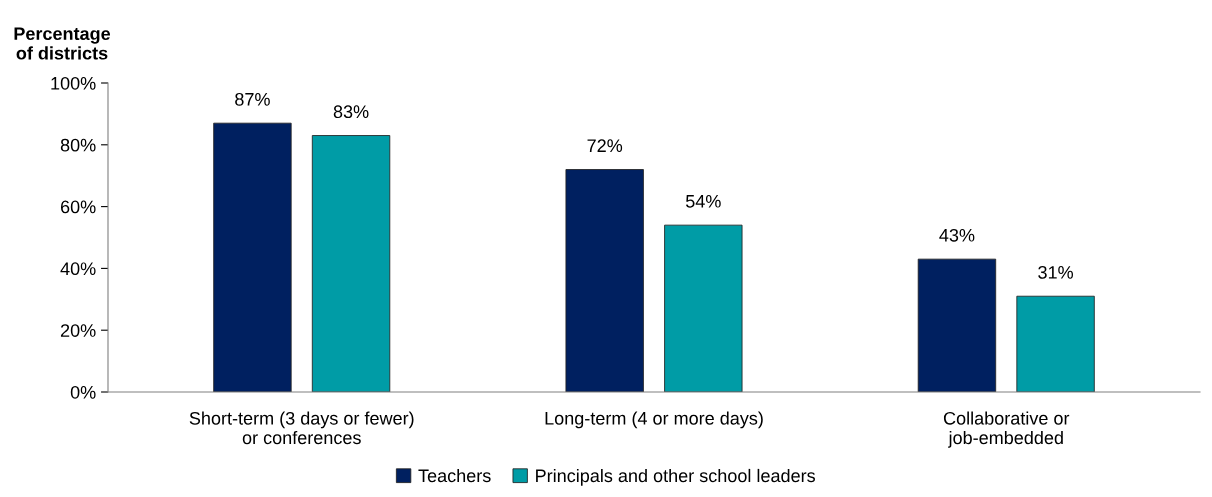 The image size is (1212, 497). What do you see at coordinates (703, 201) in the screenshot?
I see `data-label: 54%` at bounding box center [703, 201].